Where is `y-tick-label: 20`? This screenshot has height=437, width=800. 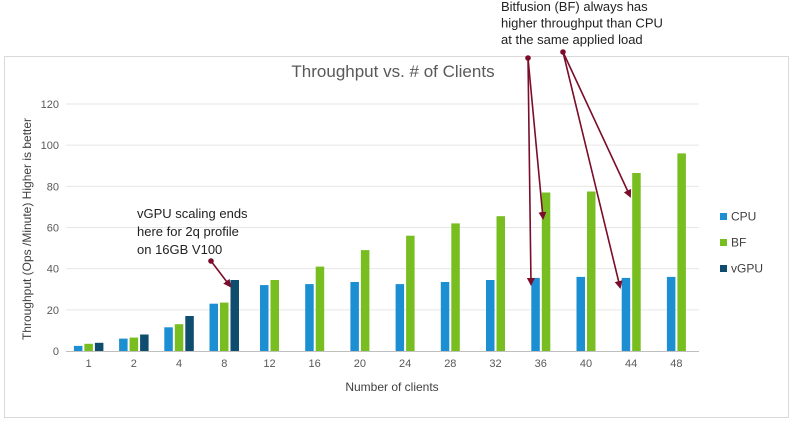 y-tick-label: 20 is located at coordinates (53, 311).